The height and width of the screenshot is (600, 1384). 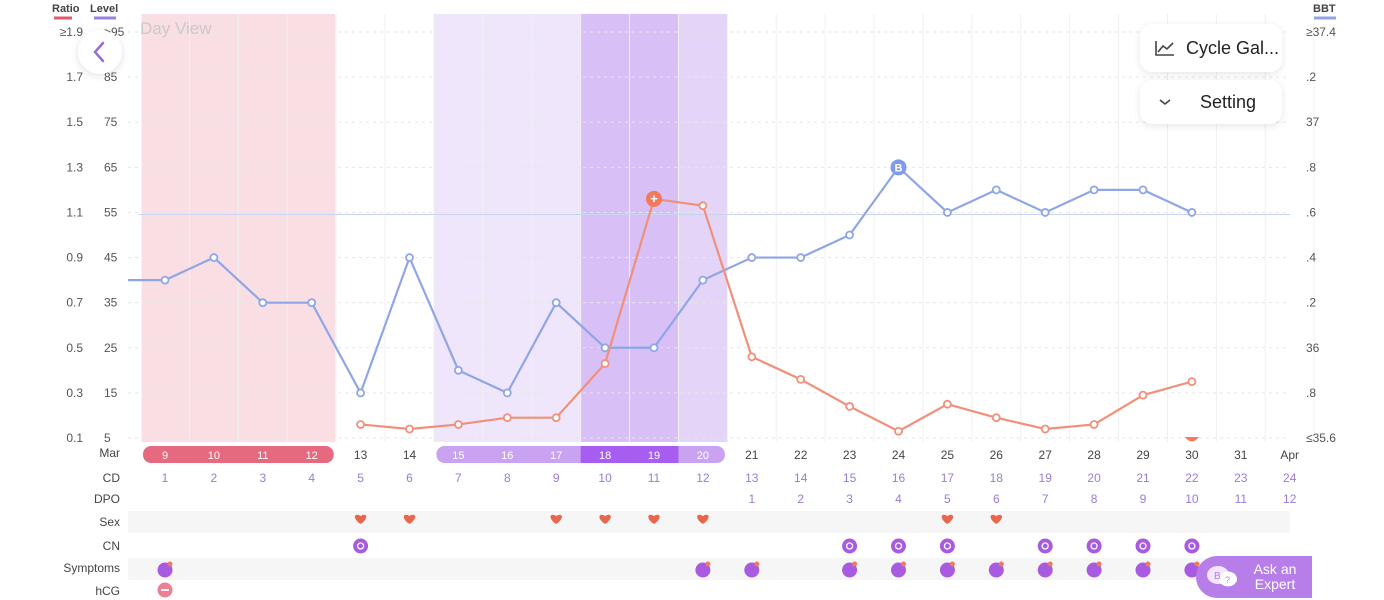 I want to click on cd-label: 5, so click(x=360, y=478).